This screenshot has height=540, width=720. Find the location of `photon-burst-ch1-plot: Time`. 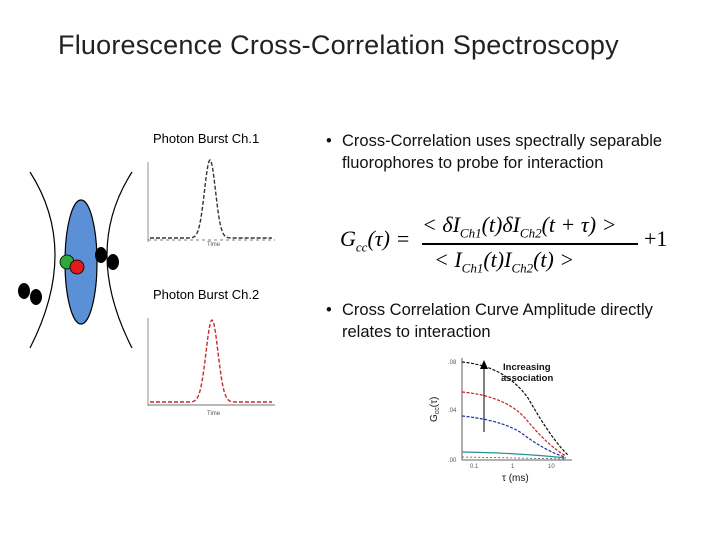

photon-burst-ch1-plot: Time is located at coordinates (211, 203).